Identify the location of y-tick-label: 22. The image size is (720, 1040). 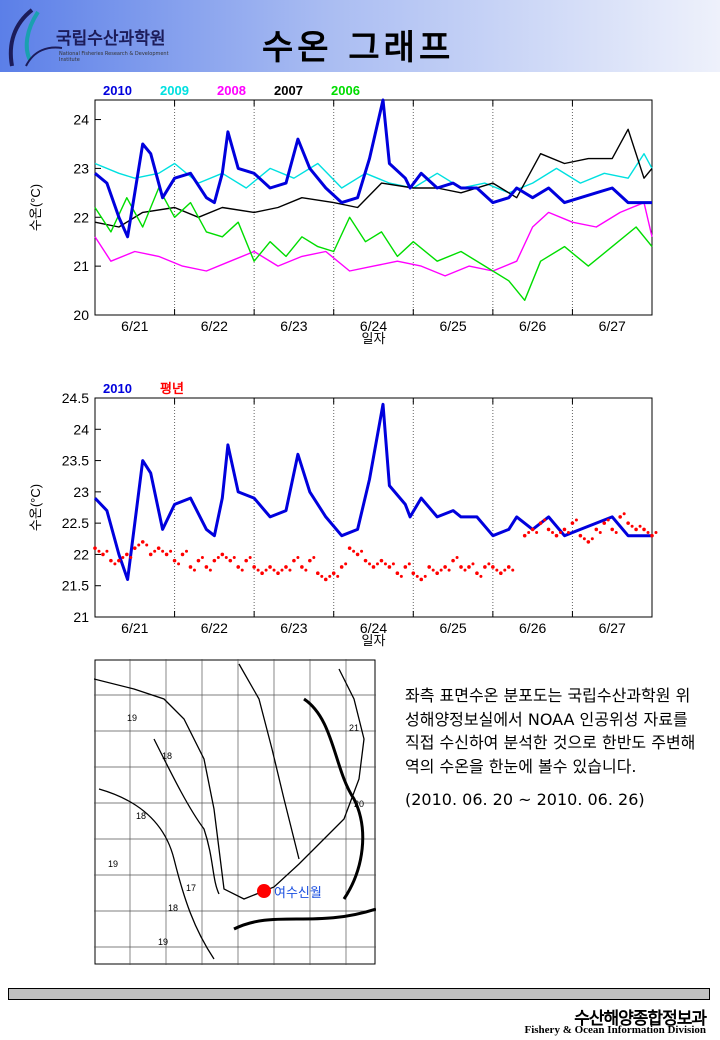
(81, 217).